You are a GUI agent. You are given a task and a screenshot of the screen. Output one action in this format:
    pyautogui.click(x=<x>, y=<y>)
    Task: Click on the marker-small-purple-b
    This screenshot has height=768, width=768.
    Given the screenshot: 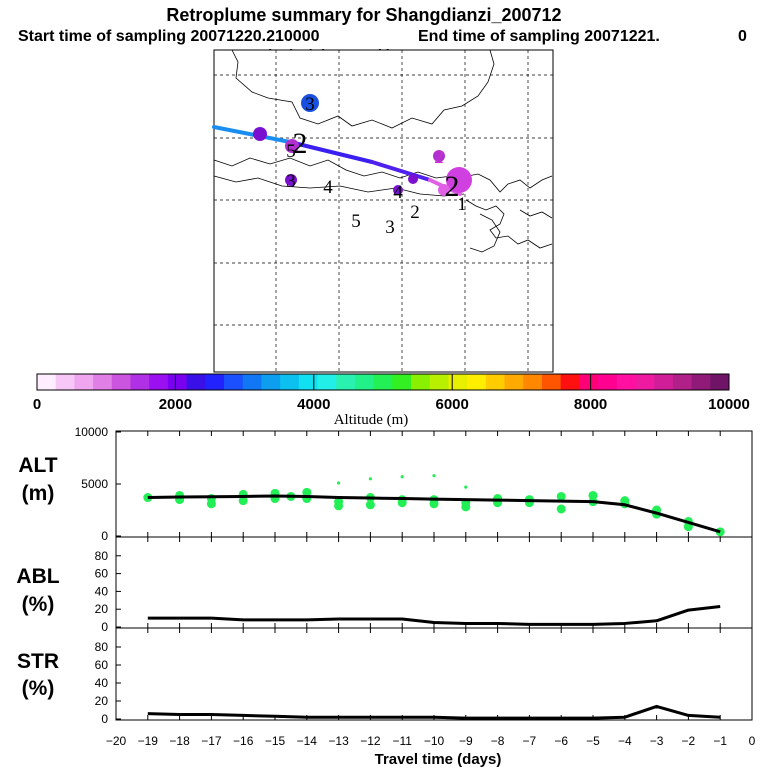 What is the action you would take?
    pyautogui.click(x=398, y=190)
    